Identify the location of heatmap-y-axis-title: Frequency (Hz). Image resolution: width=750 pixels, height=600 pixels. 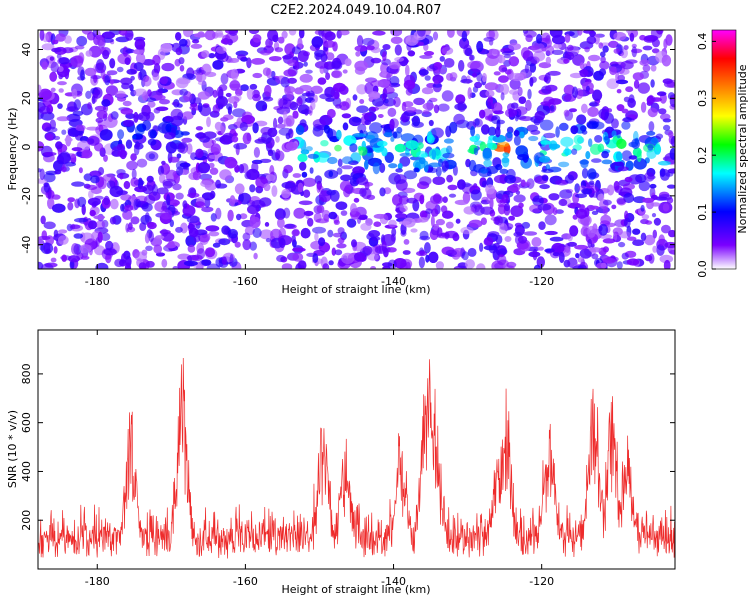
(12, 149).